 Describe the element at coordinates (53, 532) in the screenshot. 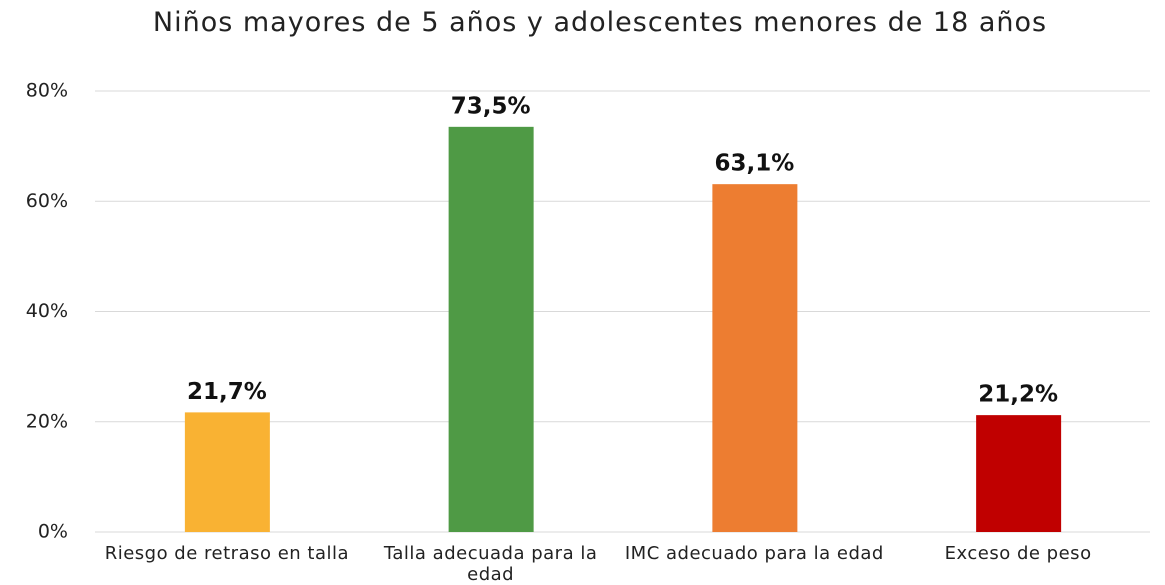

I see `y-tick-label: 0%` at that location.